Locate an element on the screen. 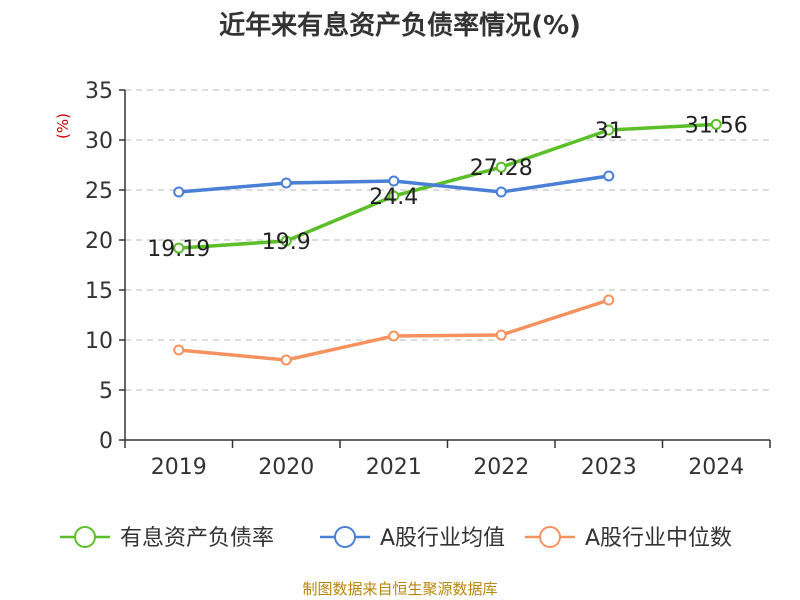  y-tick-label-25: 25 is located at coordinates (99, 191).